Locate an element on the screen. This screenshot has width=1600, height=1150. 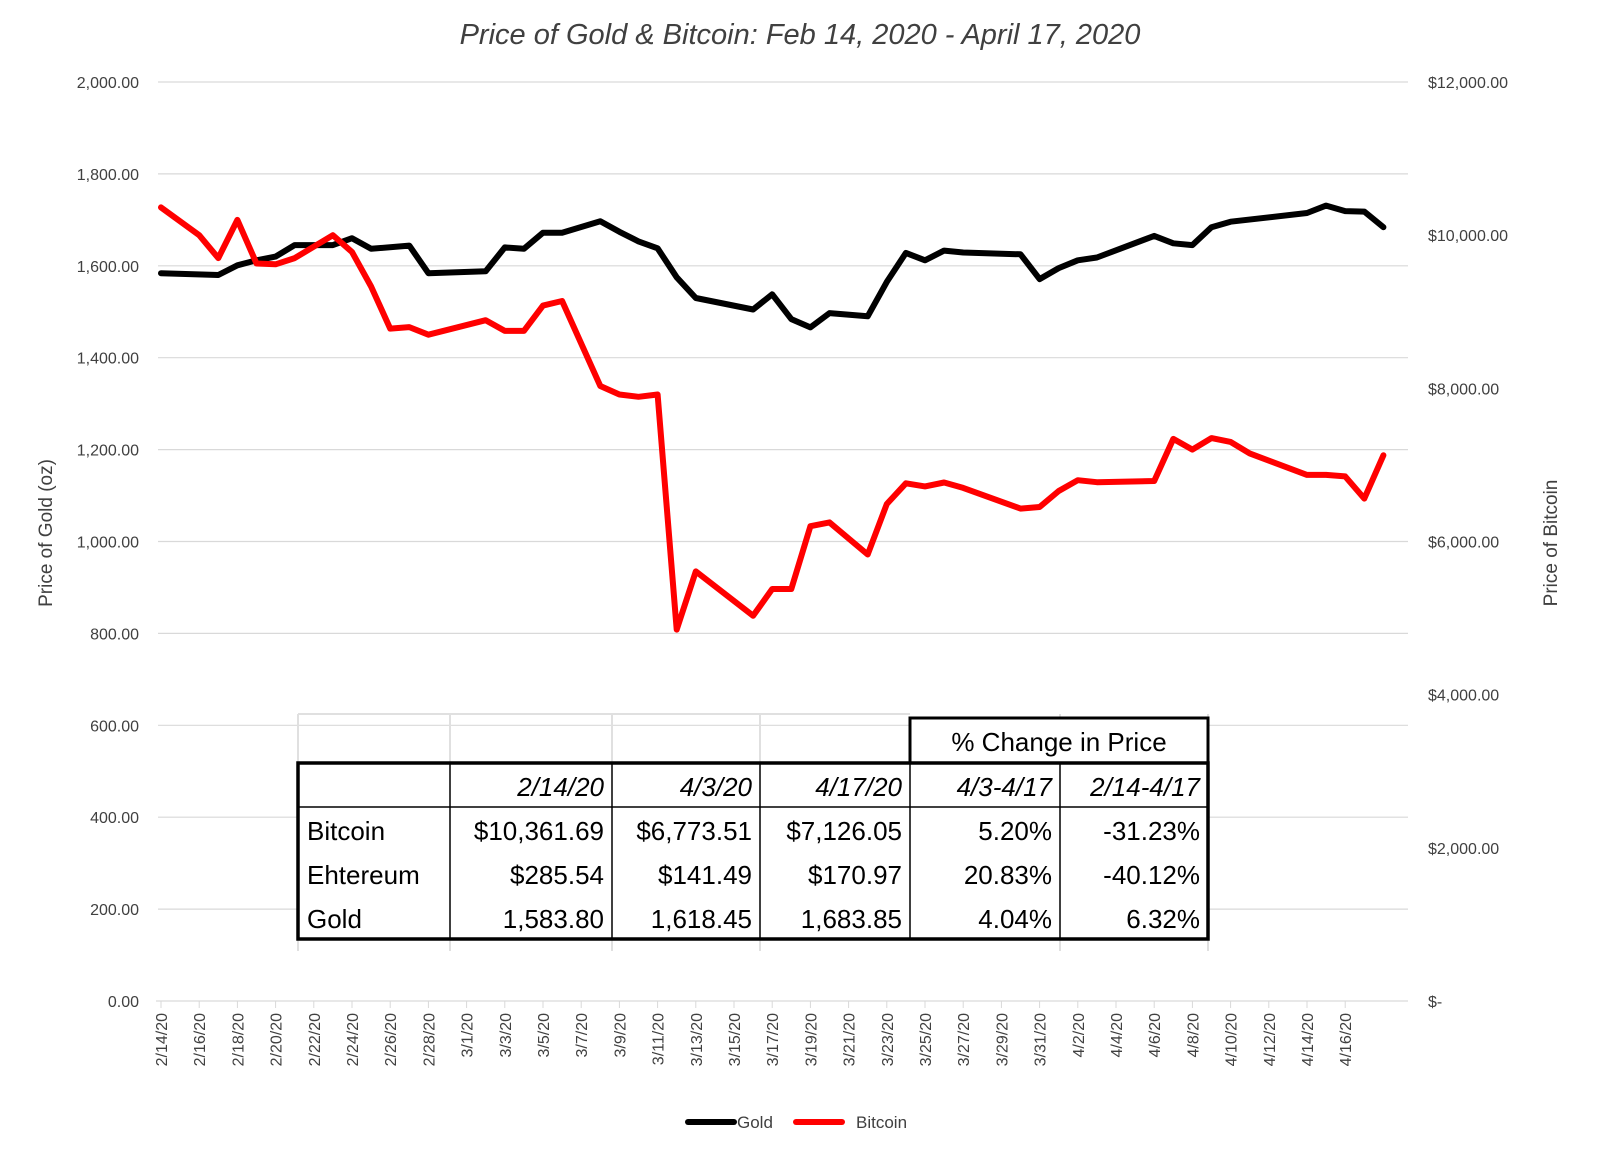
left-y-tick-label: 1,000.00 is located at coordinates (108, 543).